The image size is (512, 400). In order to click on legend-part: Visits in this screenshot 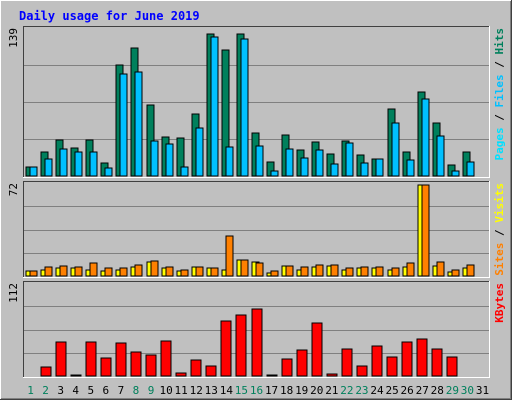, I will do `click(499, 203)`.